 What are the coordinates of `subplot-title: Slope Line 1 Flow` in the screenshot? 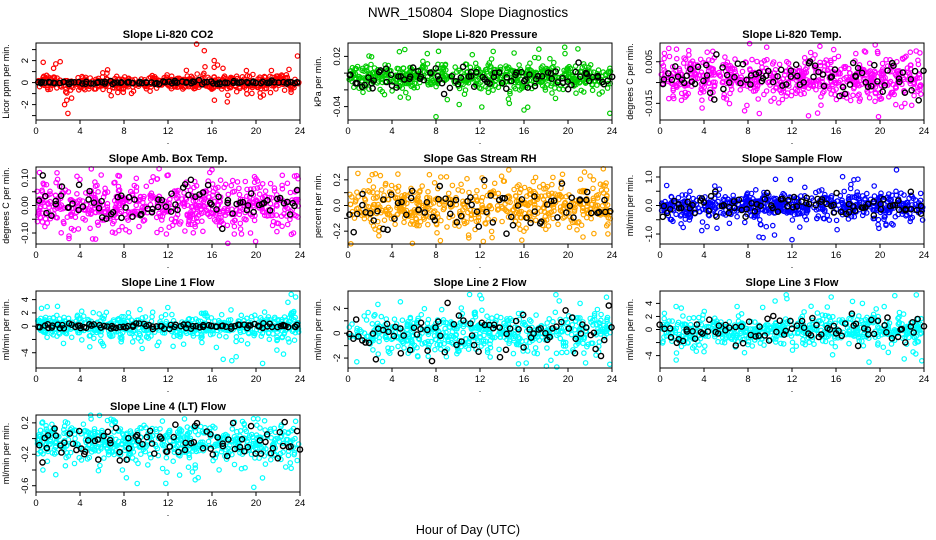 It's located at (168, 283).